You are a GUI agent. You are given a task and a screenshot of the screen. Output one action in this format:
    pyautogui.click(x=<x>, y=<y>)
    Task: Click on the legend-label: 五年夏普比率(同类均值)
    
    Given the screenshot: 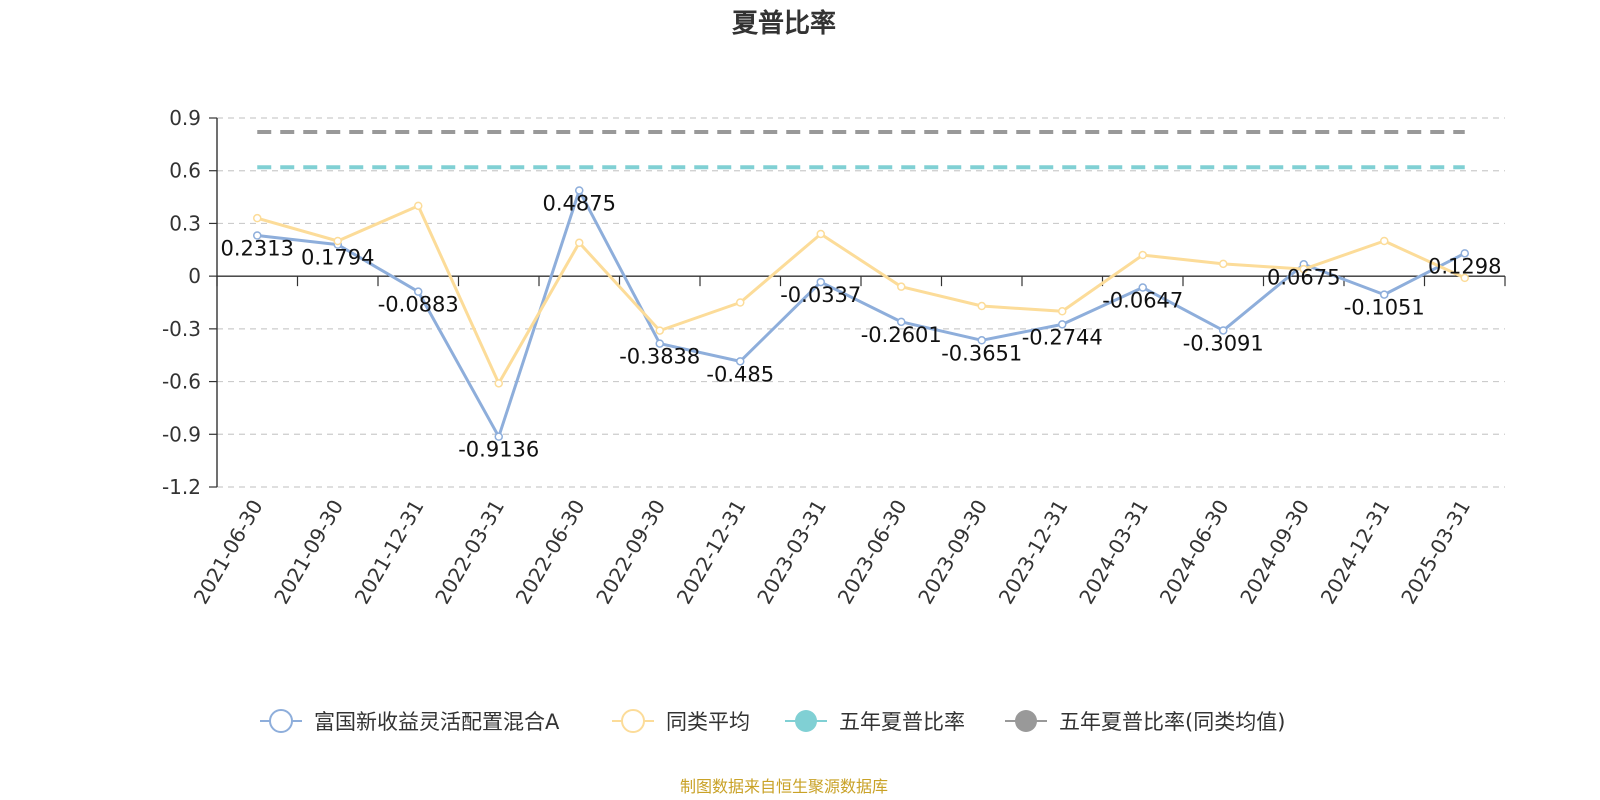 What is the action you would take?
    pyautogui.click(x=1172, y=722)
    